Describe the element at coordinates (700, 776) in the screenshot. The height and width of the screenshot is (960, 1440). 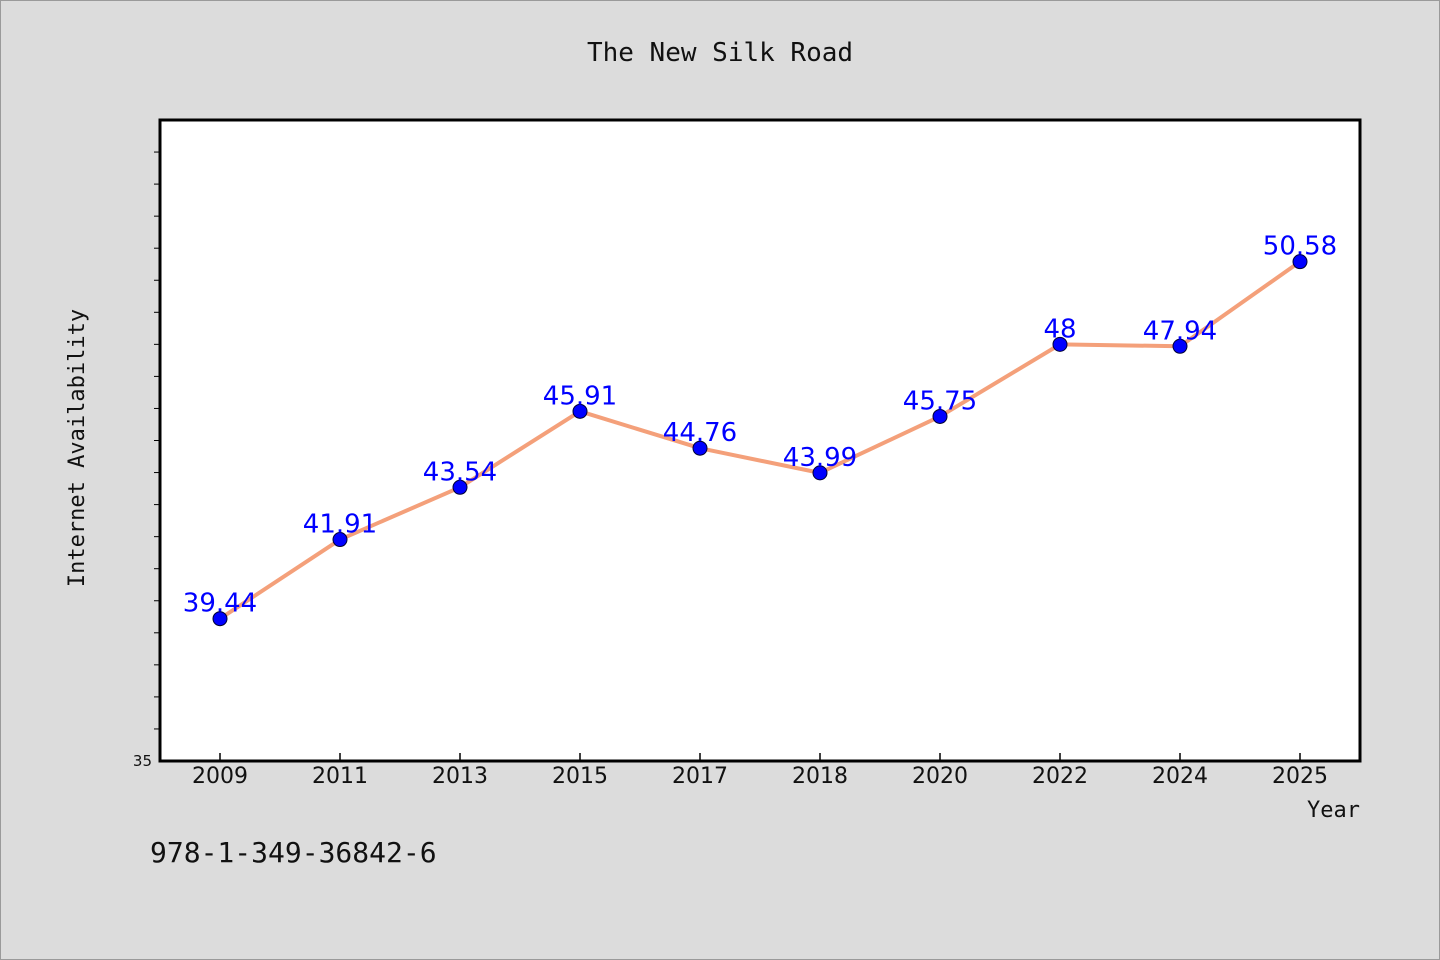
I see `x-tick-label: 2017` at that location.